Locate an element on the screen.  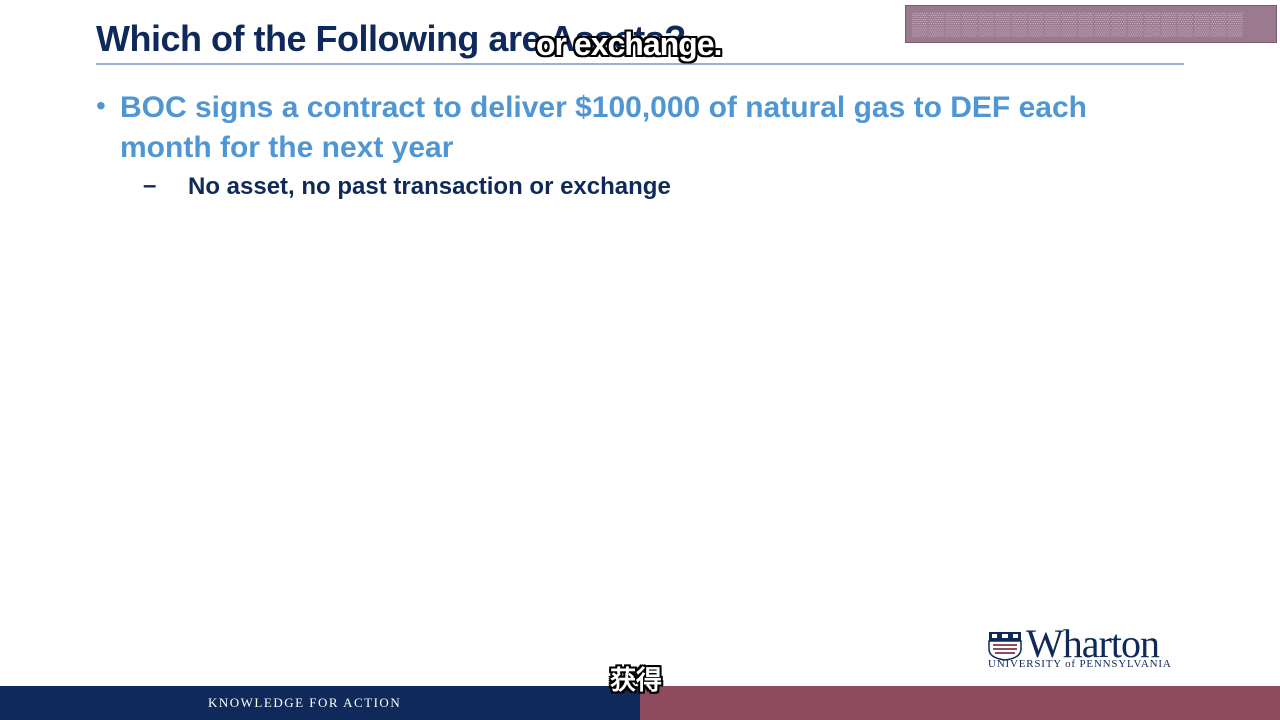
title-divider is located at coordinates (640, 64).